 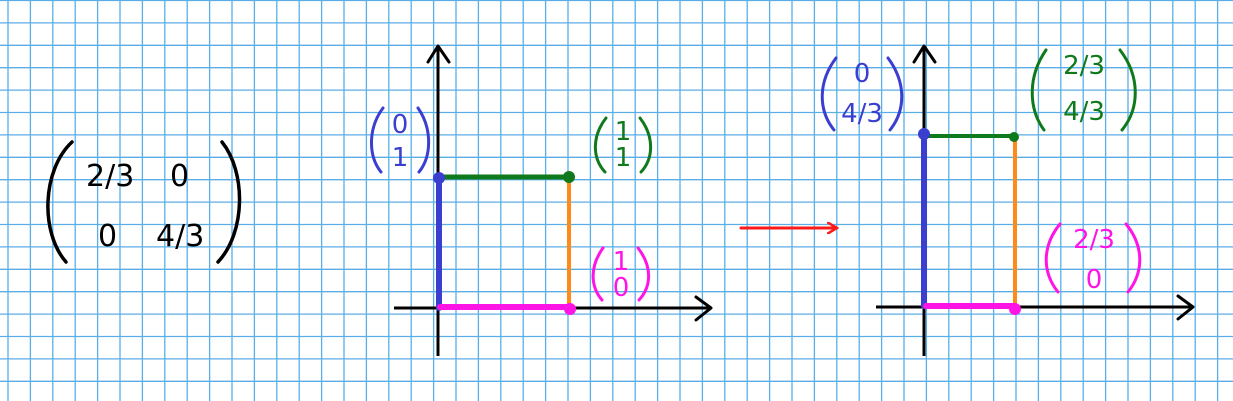 I want to click on blue-point-after, so click(x=924, y=134).